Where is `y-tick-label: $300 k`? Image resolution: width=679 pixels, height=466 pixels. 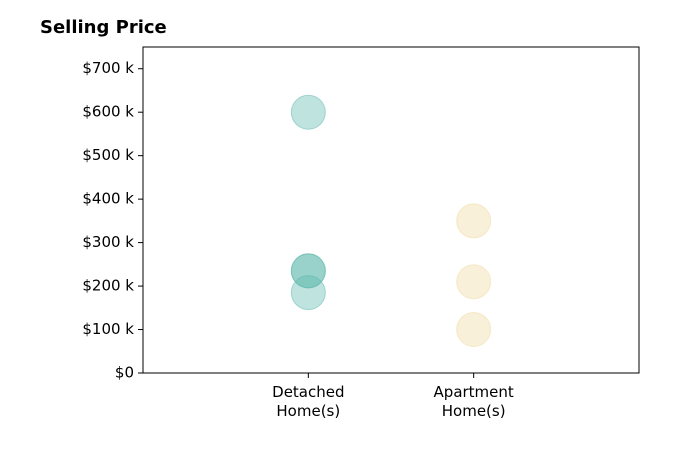
y-tick-label: $300 k is located at coordinates (108, 242).